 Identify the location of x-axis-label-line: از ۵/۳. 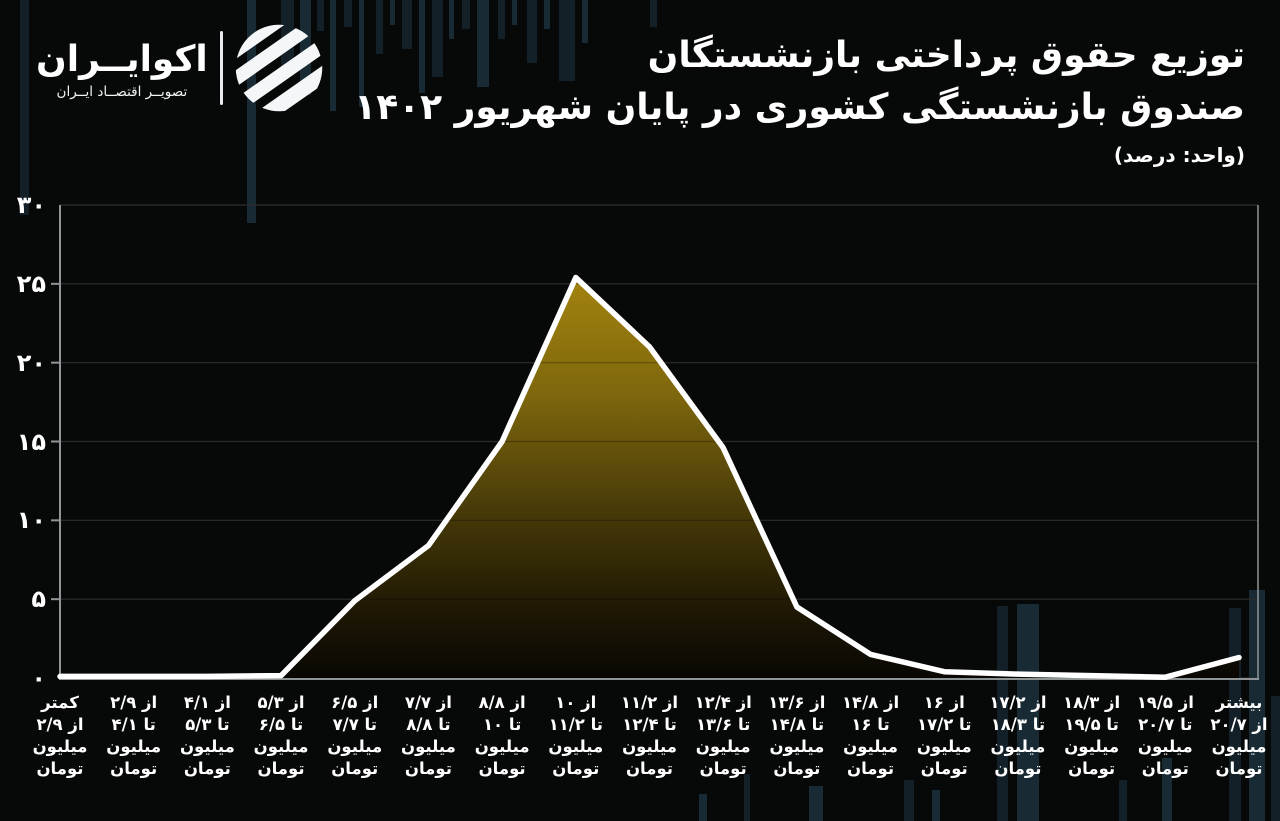
(281, 702).